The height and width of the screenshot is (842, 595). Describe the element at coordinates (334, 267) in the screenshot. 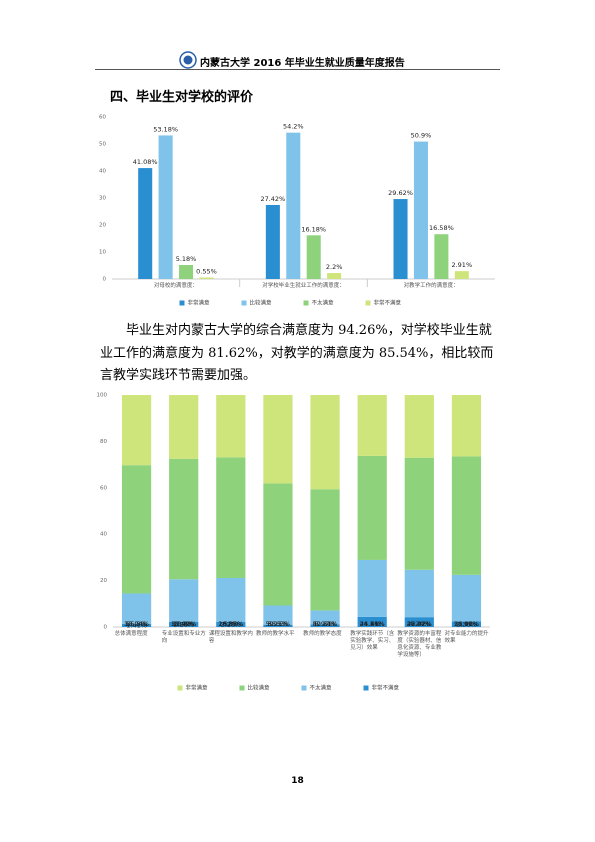

I see `data-label: 2.2%` at that location.